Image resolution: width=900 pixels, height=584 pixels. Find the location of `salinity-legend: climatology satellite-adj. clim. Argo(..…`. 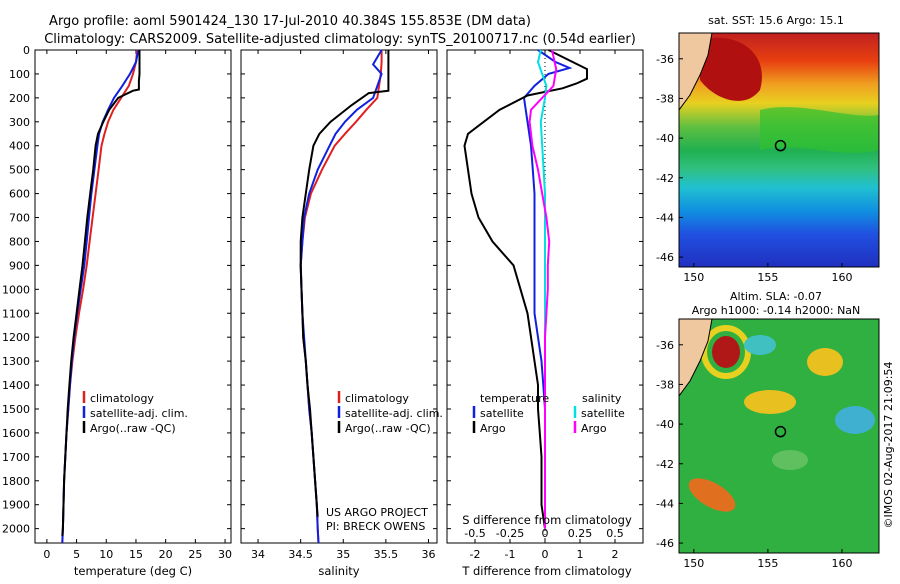

salinity-legend: climatology satellite-adj. clim. Argo(..… is located at coordinates (390, 413).